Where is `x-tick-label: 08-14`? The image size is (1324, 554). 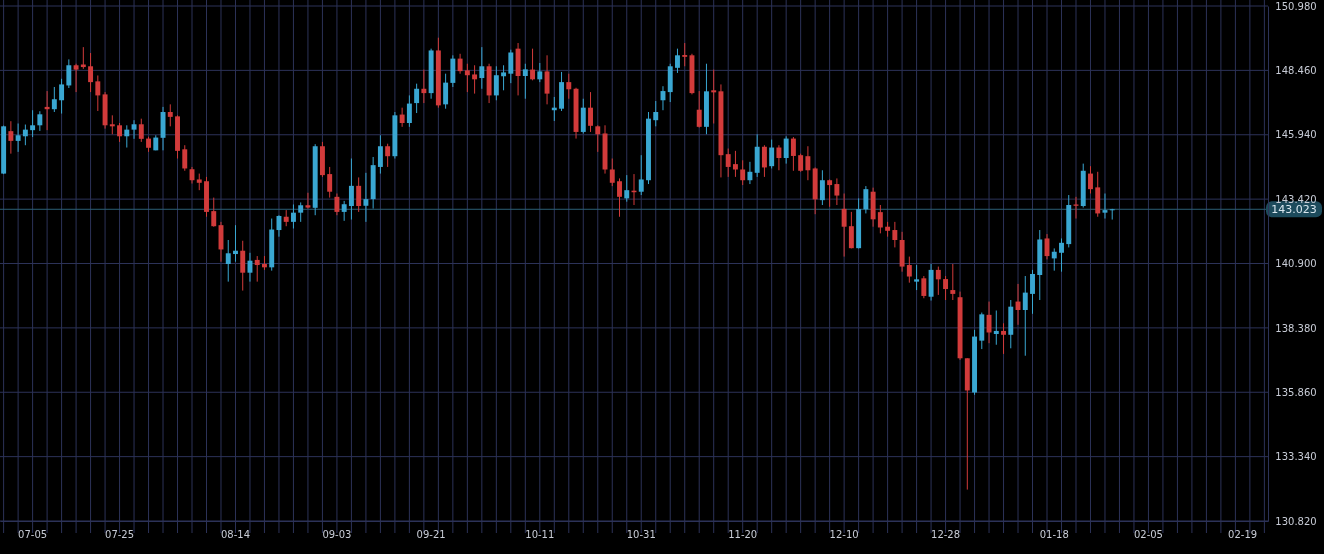
x-tick-label: 08-14 is located at coordinates (235, 535).